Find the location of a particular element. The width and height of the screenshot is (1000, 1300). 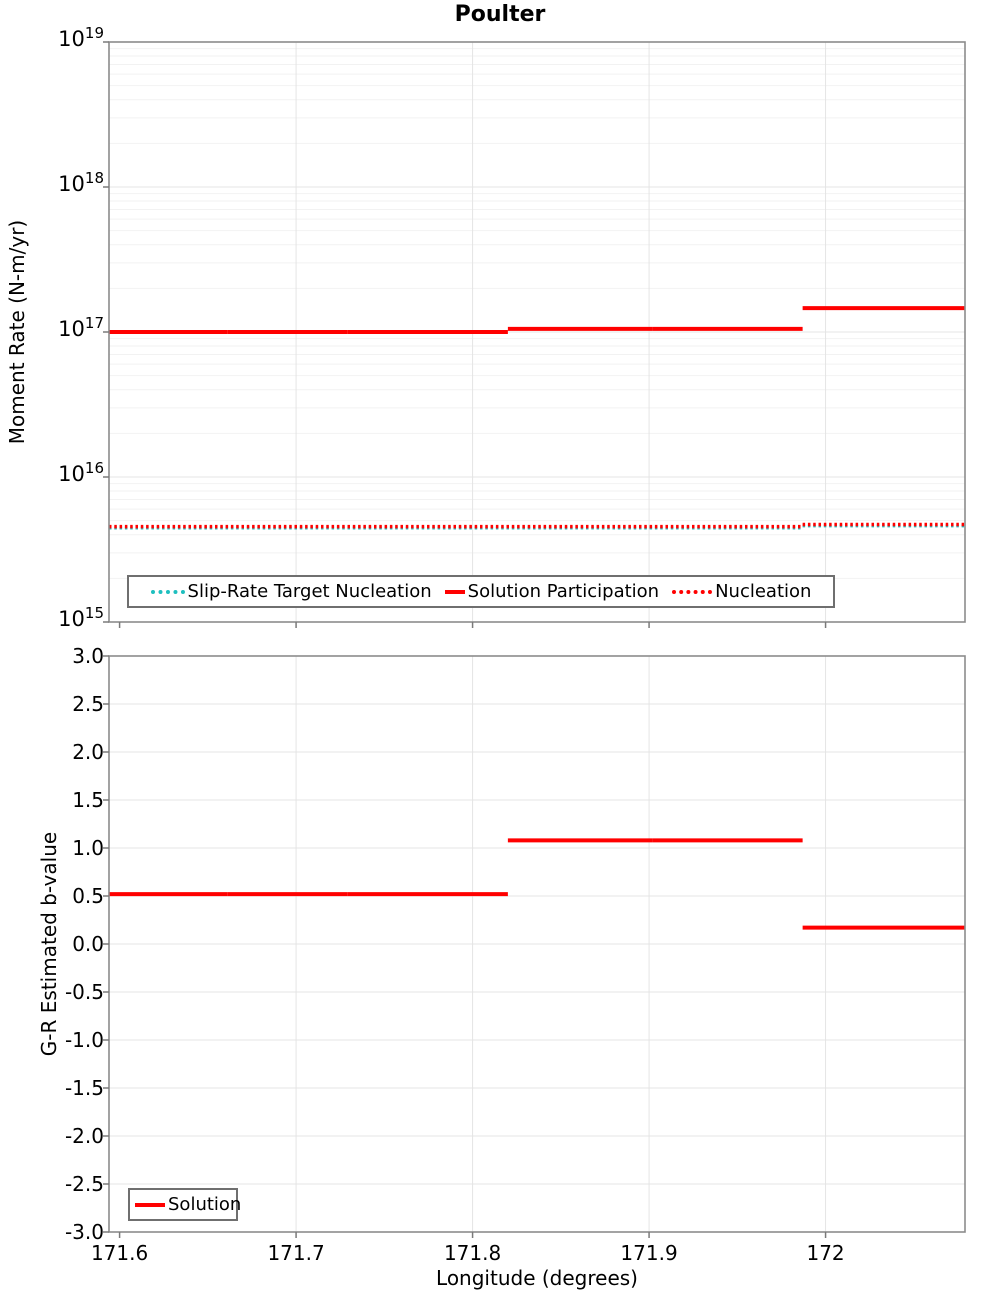

solution-line-swatch is located at coordinates (150, 1204).